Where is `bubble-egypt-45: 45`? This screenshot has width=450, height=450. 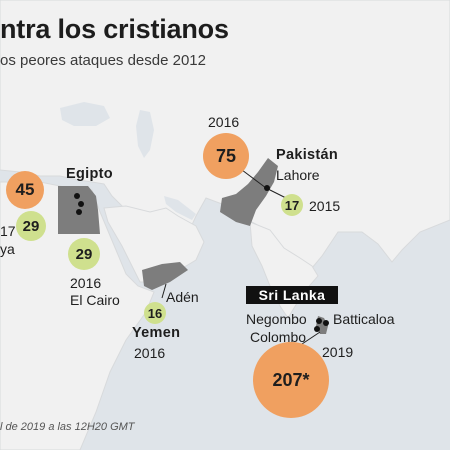
bubble-egypt-45: 45 is located at coordinates (25, 190).